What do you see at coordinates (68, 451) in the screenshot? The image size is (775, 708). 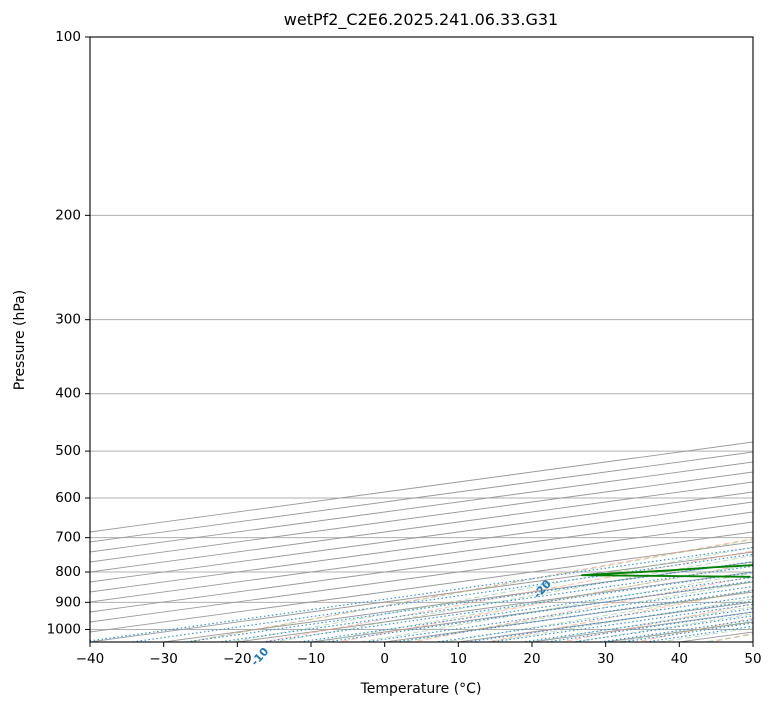 I see `y-tick-label: 500` at bounding box center [68, 451].